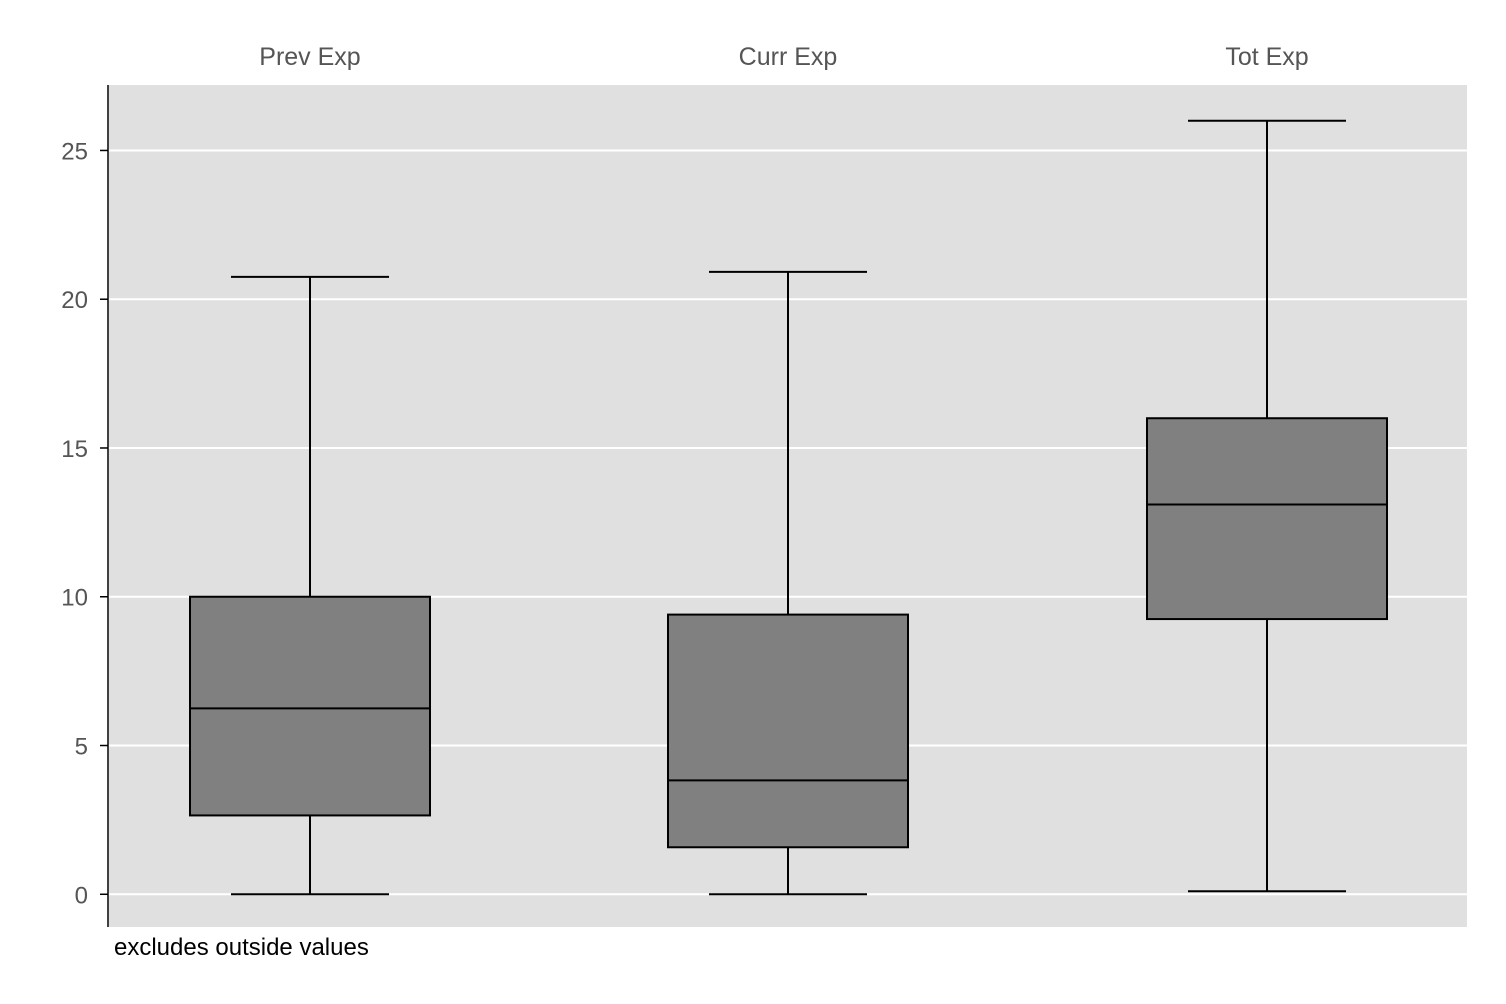  I want to click on group-label: Tot Exp, so click(1266, 57).